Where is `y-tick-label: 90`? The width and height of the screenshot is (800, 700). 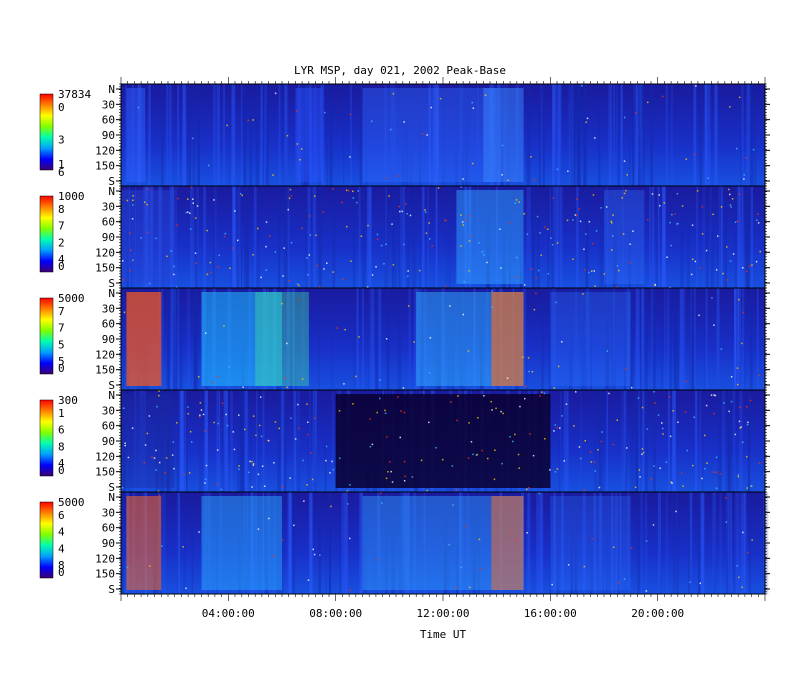
y-tick-label: 90 is located at coordinates (108, 339).